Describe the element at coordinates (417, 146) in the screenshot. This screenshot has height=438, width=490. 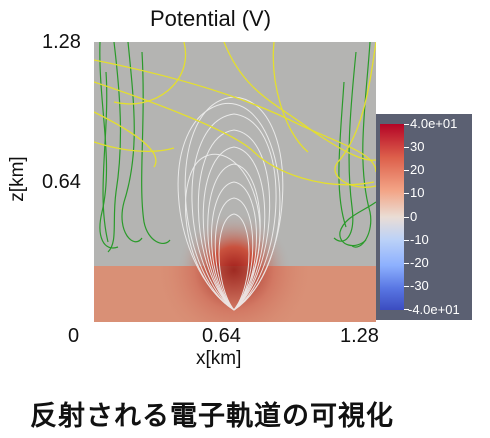
I see `colorbar-label: 30` at that location.